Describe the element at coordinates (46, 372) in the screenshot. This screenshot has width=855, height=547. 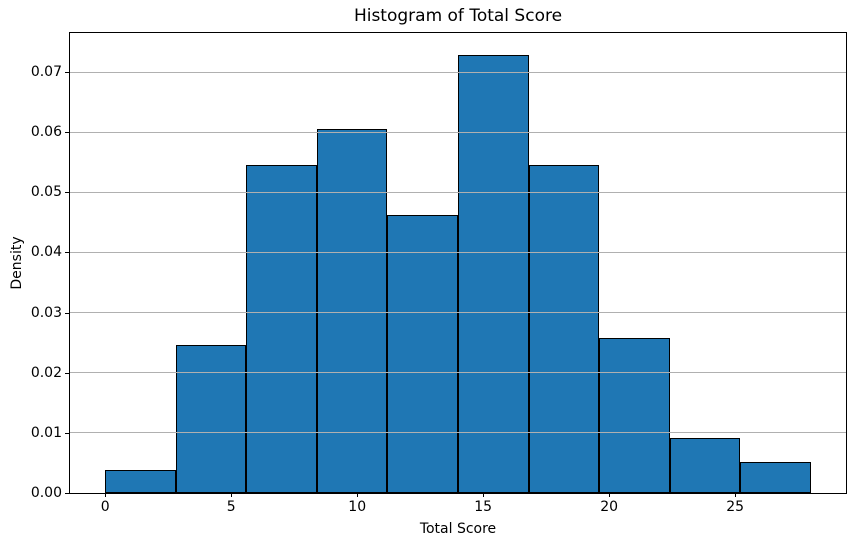
I see `y-tick-label: 0.02` at that location.